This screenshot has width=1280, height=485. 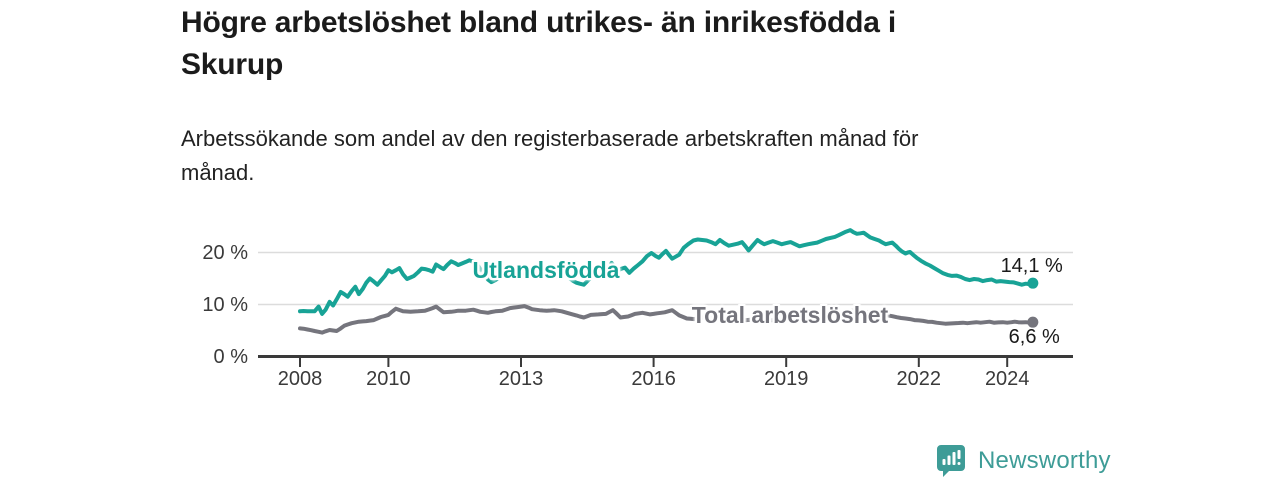 What do you see at coordinates (388, 378) in the screenshot?
I see `x-tick-label-2010: 2010` at bounding box center [388, 378].